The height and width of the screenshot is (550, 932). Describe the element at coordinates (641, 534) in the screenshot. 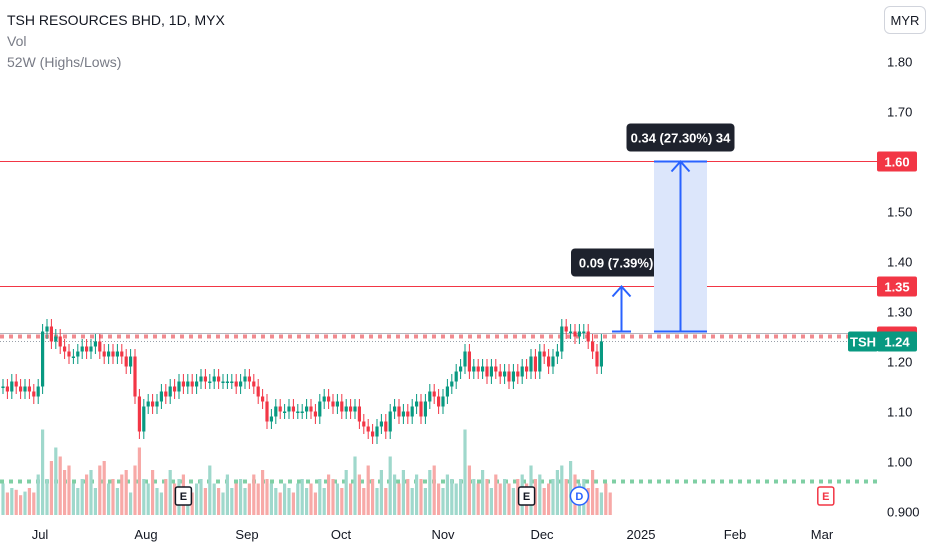

I see `x-tick-label: 2025` at that location.